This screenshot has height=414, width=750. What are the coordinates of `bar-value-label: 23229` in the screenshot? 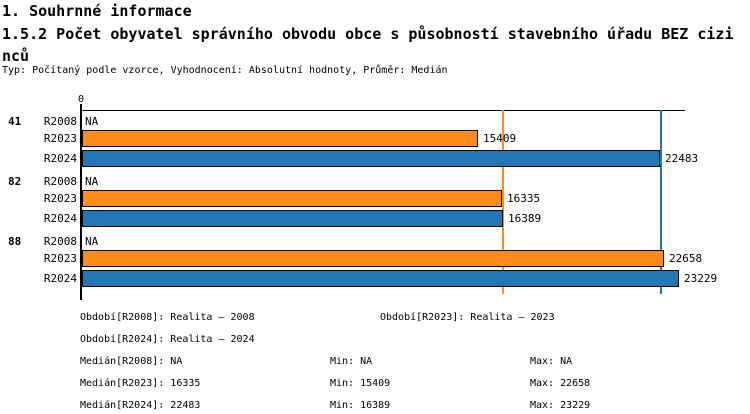 It's located at (701, 278).